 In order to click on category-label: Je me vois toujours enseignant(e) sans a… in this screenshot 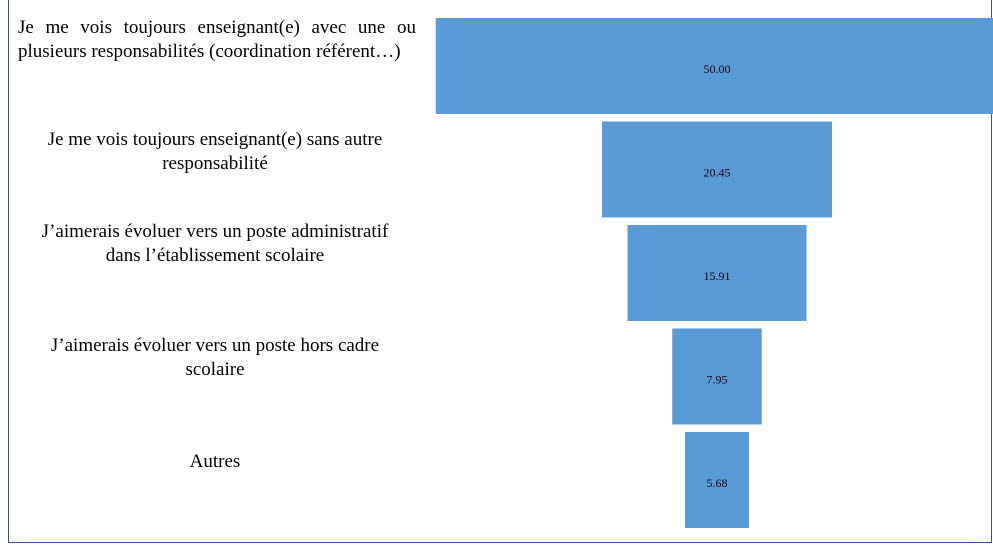, I will do `click(215, 151)`.